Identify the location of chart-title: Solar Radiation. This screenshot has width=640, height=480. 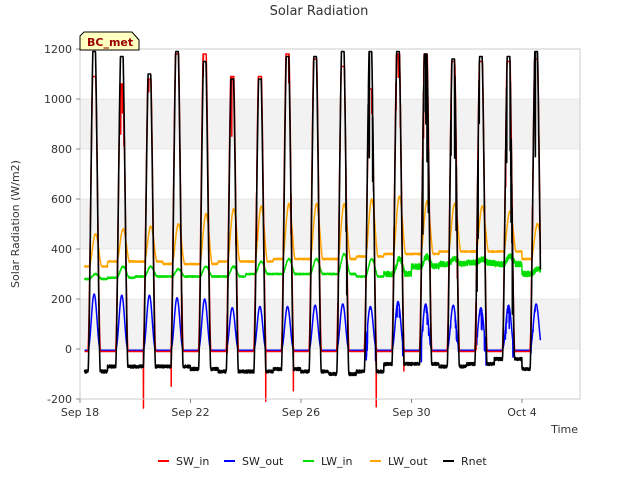
(319, 11).